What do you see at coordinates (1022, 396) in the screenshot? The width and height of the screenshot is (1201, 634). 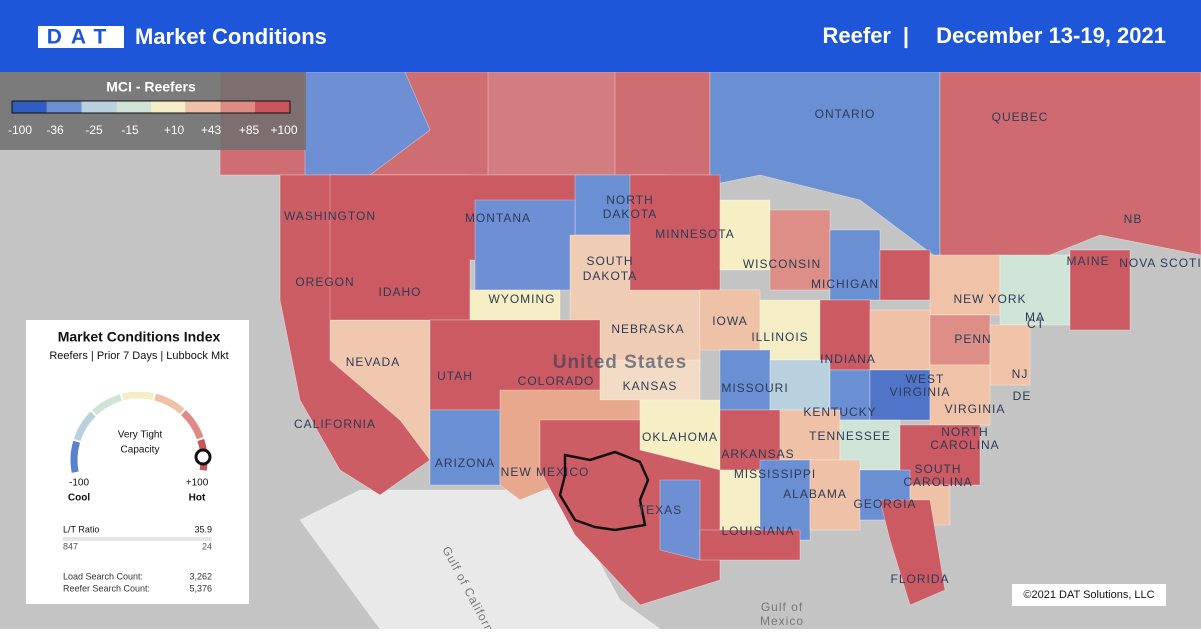 I see `map-label: DE` at bounding box center [1022, 396].